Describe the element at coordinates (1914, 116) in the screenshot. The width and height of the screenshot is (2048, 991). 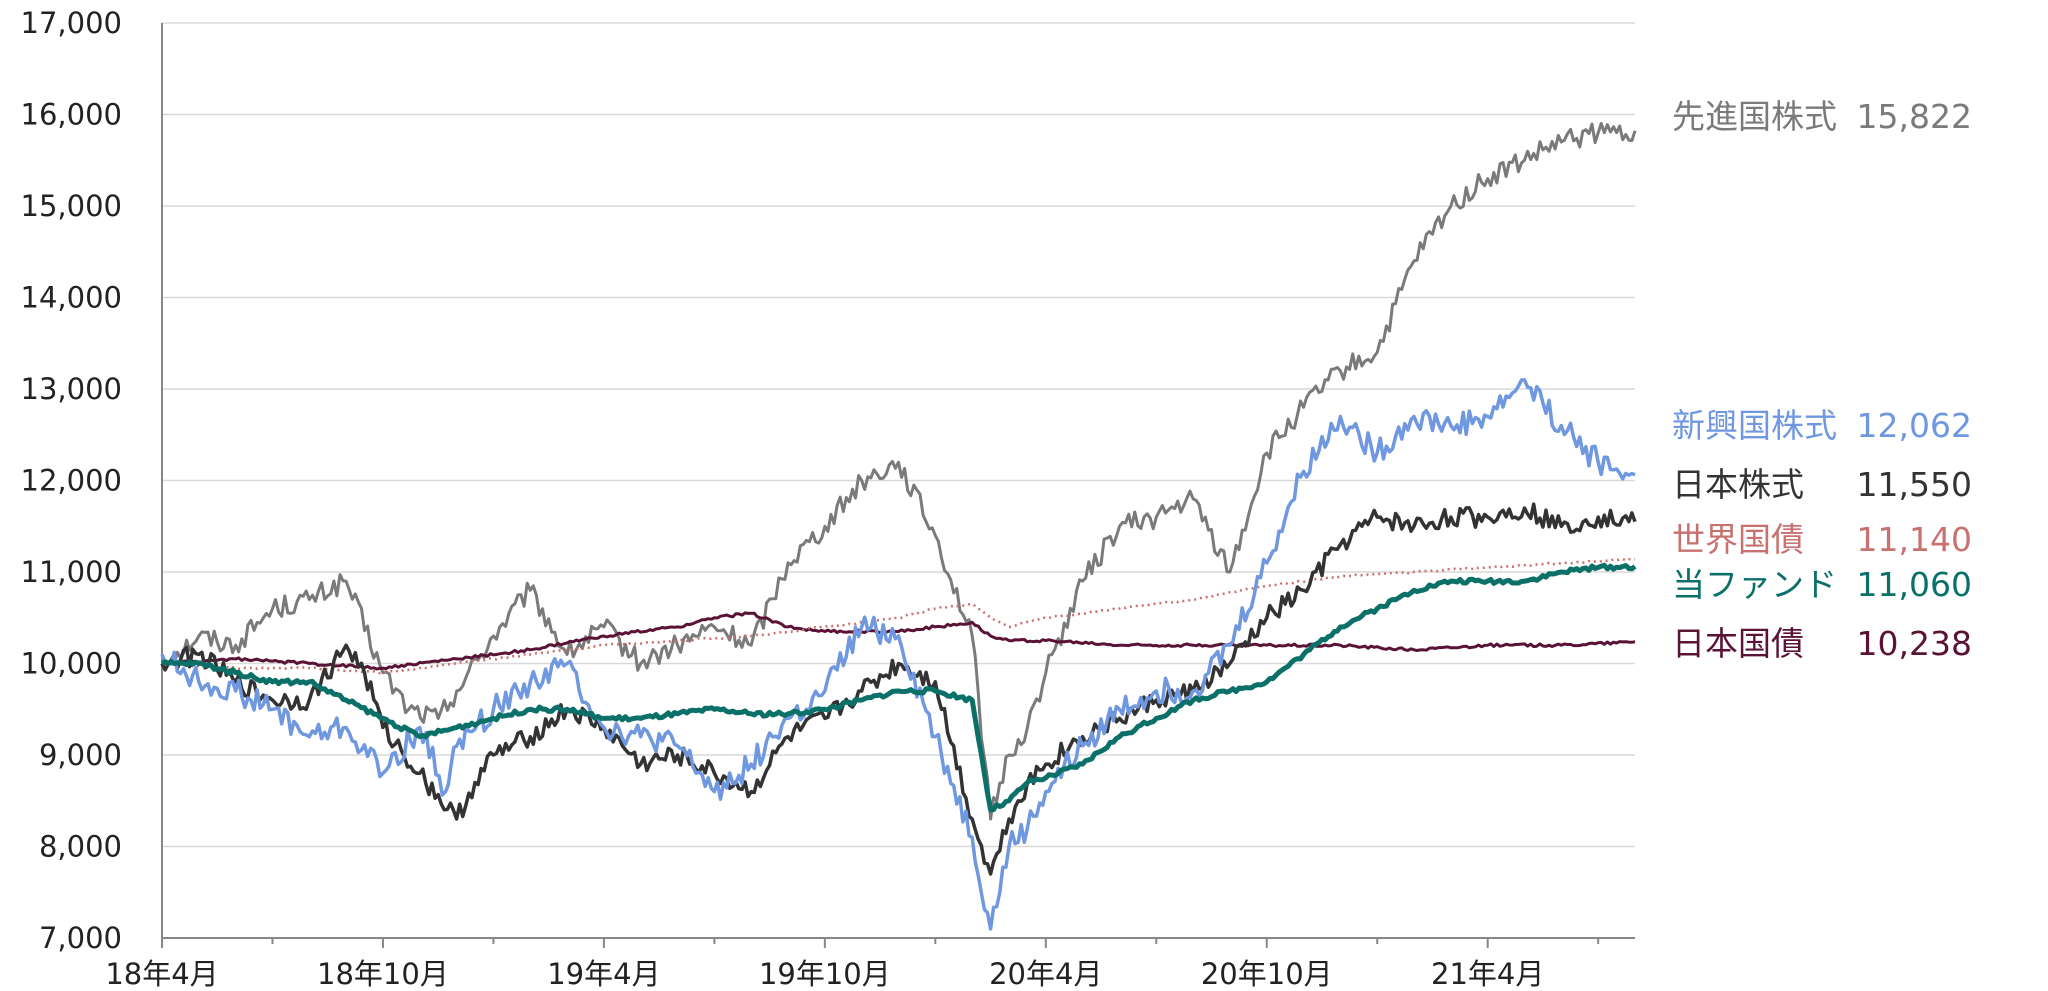
I see `series-value-label: 15,822` at that location.